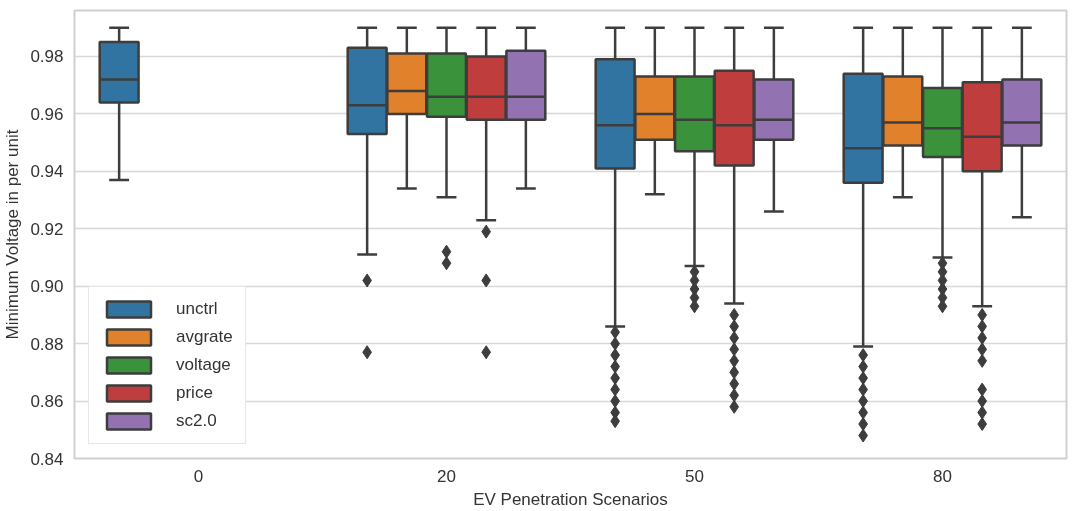 Image resolution: width=1078 pixels, height=511 pixels. What do you see at coordinates (13, 234) in the screenshot?
I see `y-axis-title: Minimum Voltage in per unit` at bounding box center [13, 234].